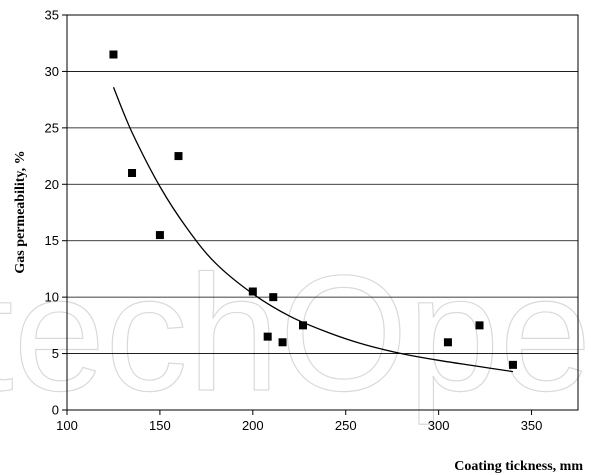  What do you see at coordinates (52, 184) in the screenshot?
I see `y-tick-label: 20` at bounding box center [52, 184].